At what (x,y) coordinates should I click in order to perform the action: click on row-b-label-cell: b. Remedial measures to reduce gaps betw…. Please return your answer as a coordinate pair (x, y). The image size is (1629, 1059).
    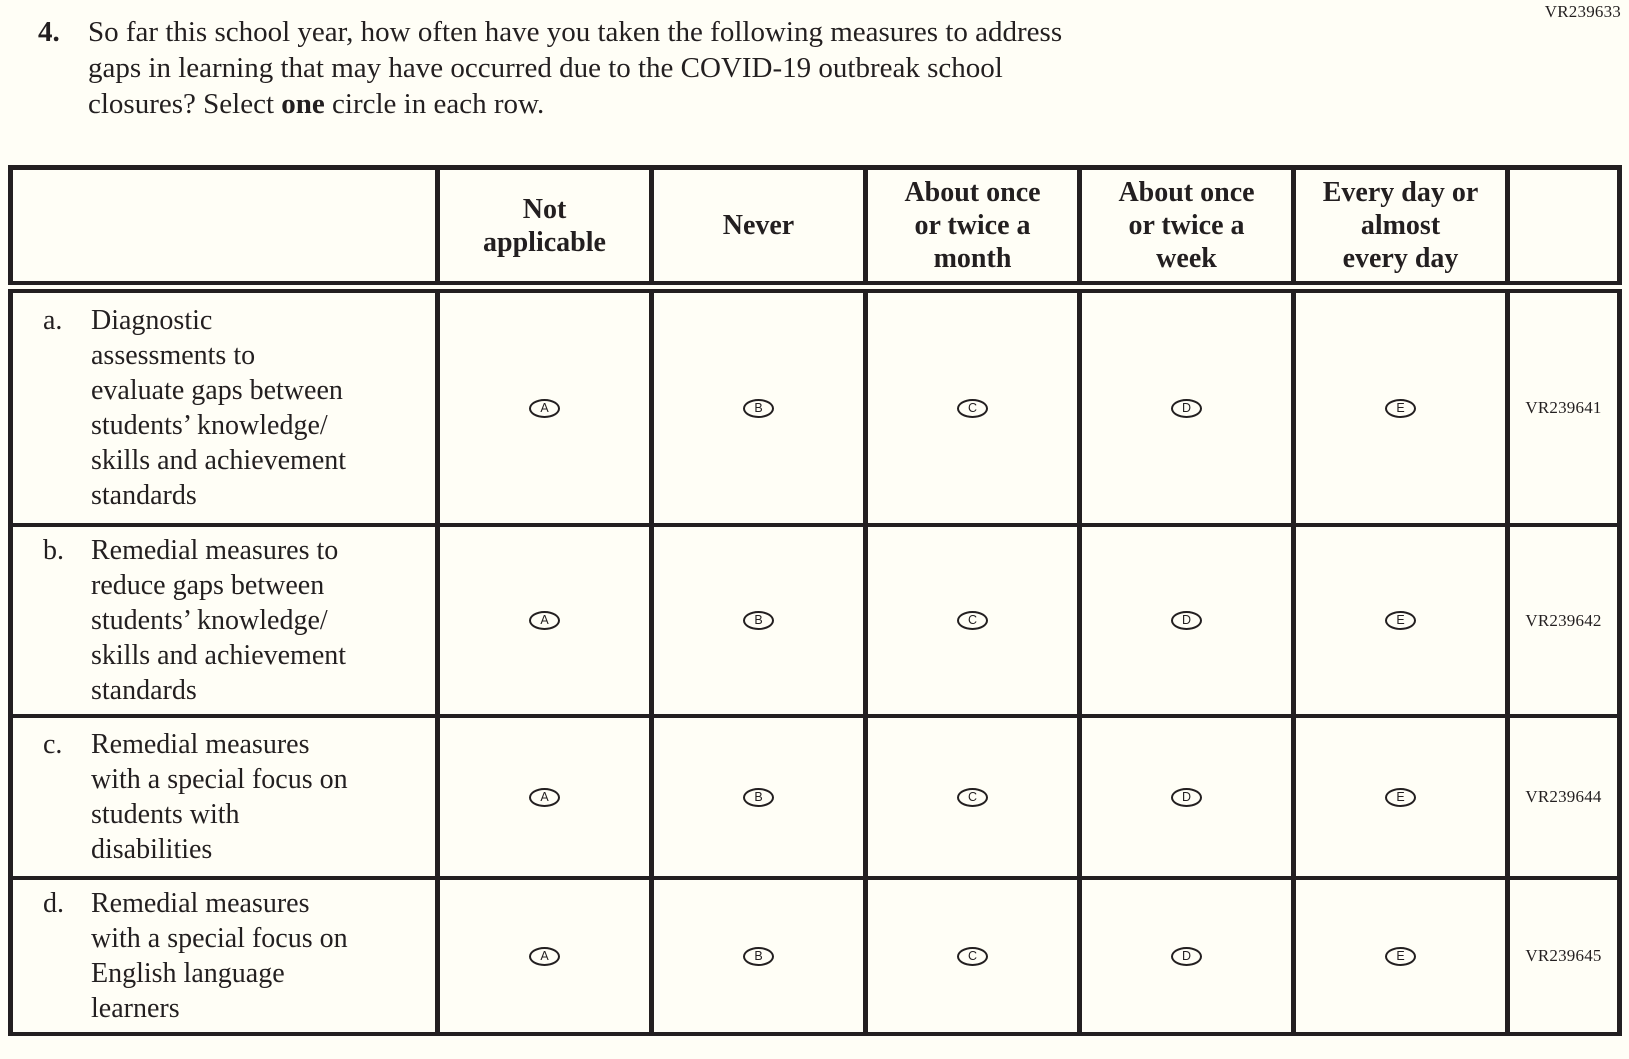
    Looking at the image, I should click on (224, 620).